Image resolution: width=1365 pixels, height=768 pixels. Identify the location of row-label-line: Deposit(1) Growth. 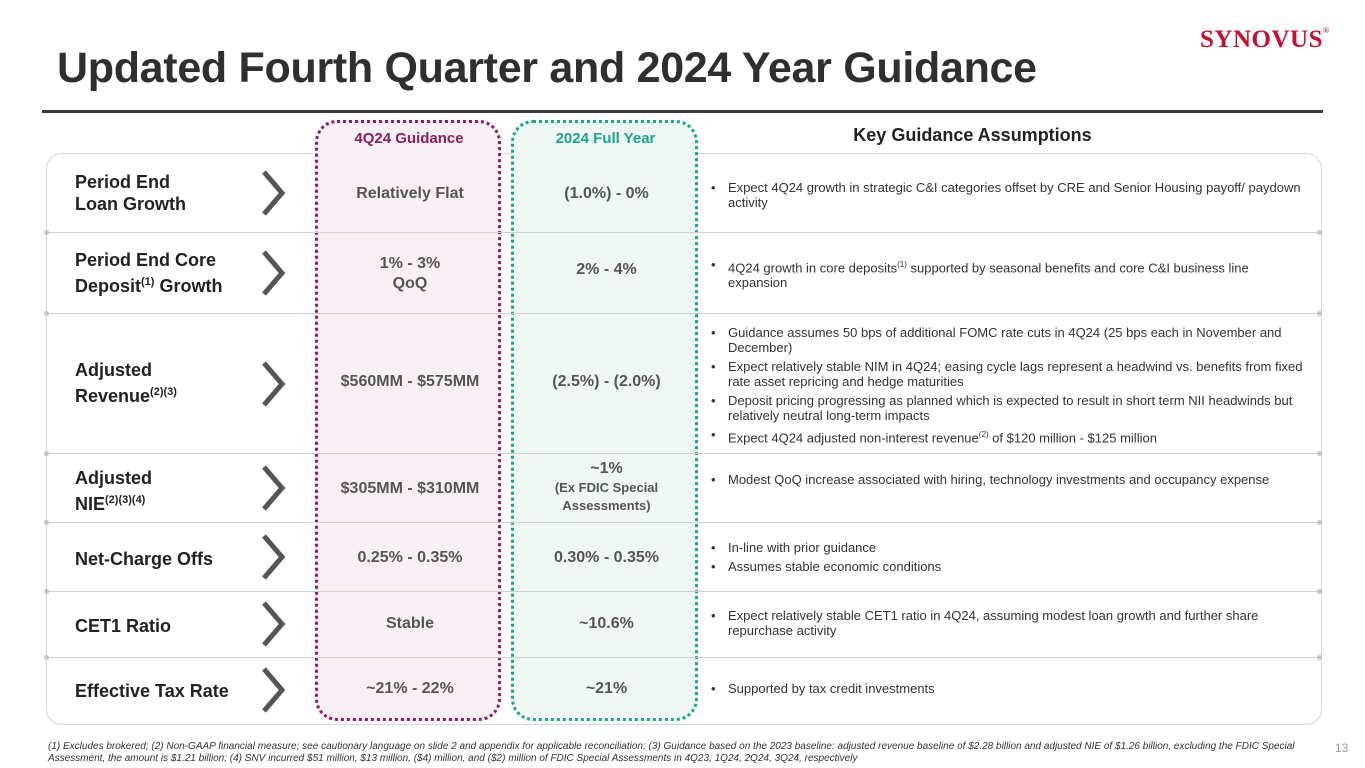
(148, 284).